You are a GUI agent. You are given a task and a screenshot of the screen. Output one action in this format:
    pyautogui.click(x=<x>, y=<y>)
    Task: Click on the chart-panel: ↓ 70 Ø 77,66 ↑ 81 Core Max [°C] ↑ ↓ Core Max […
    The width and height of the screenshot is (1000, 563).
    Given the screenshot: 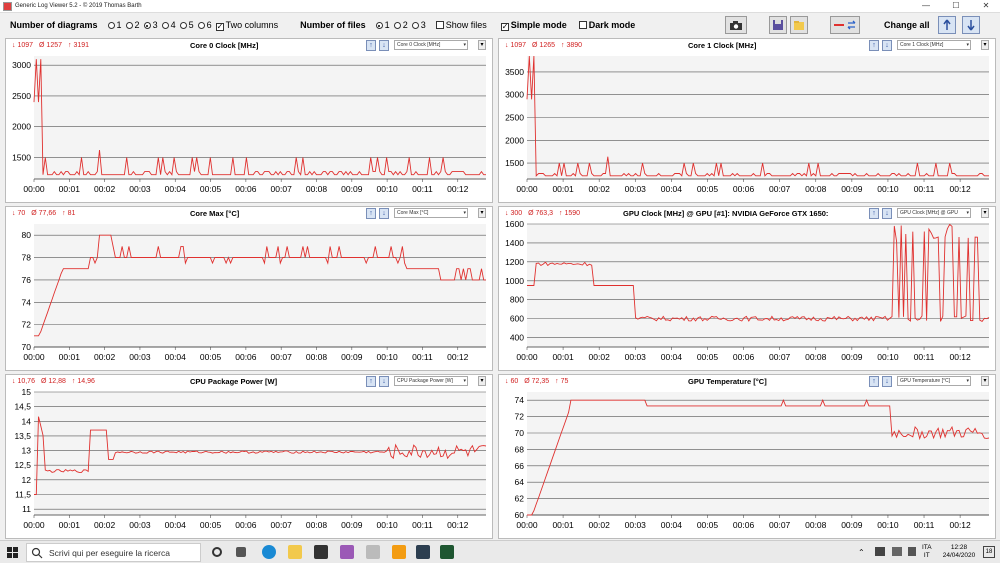 What is the action you would take?
    pyautogui.click(x=249, y=288)
    